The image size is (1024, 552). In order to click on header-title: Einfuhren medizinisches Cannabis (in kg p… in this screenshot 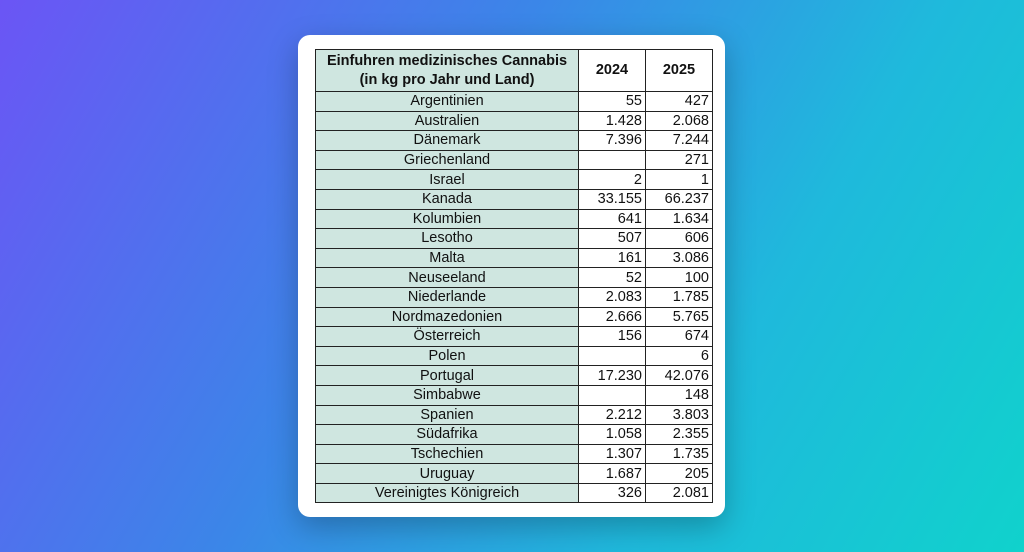, I will do `click(447, 70)`.